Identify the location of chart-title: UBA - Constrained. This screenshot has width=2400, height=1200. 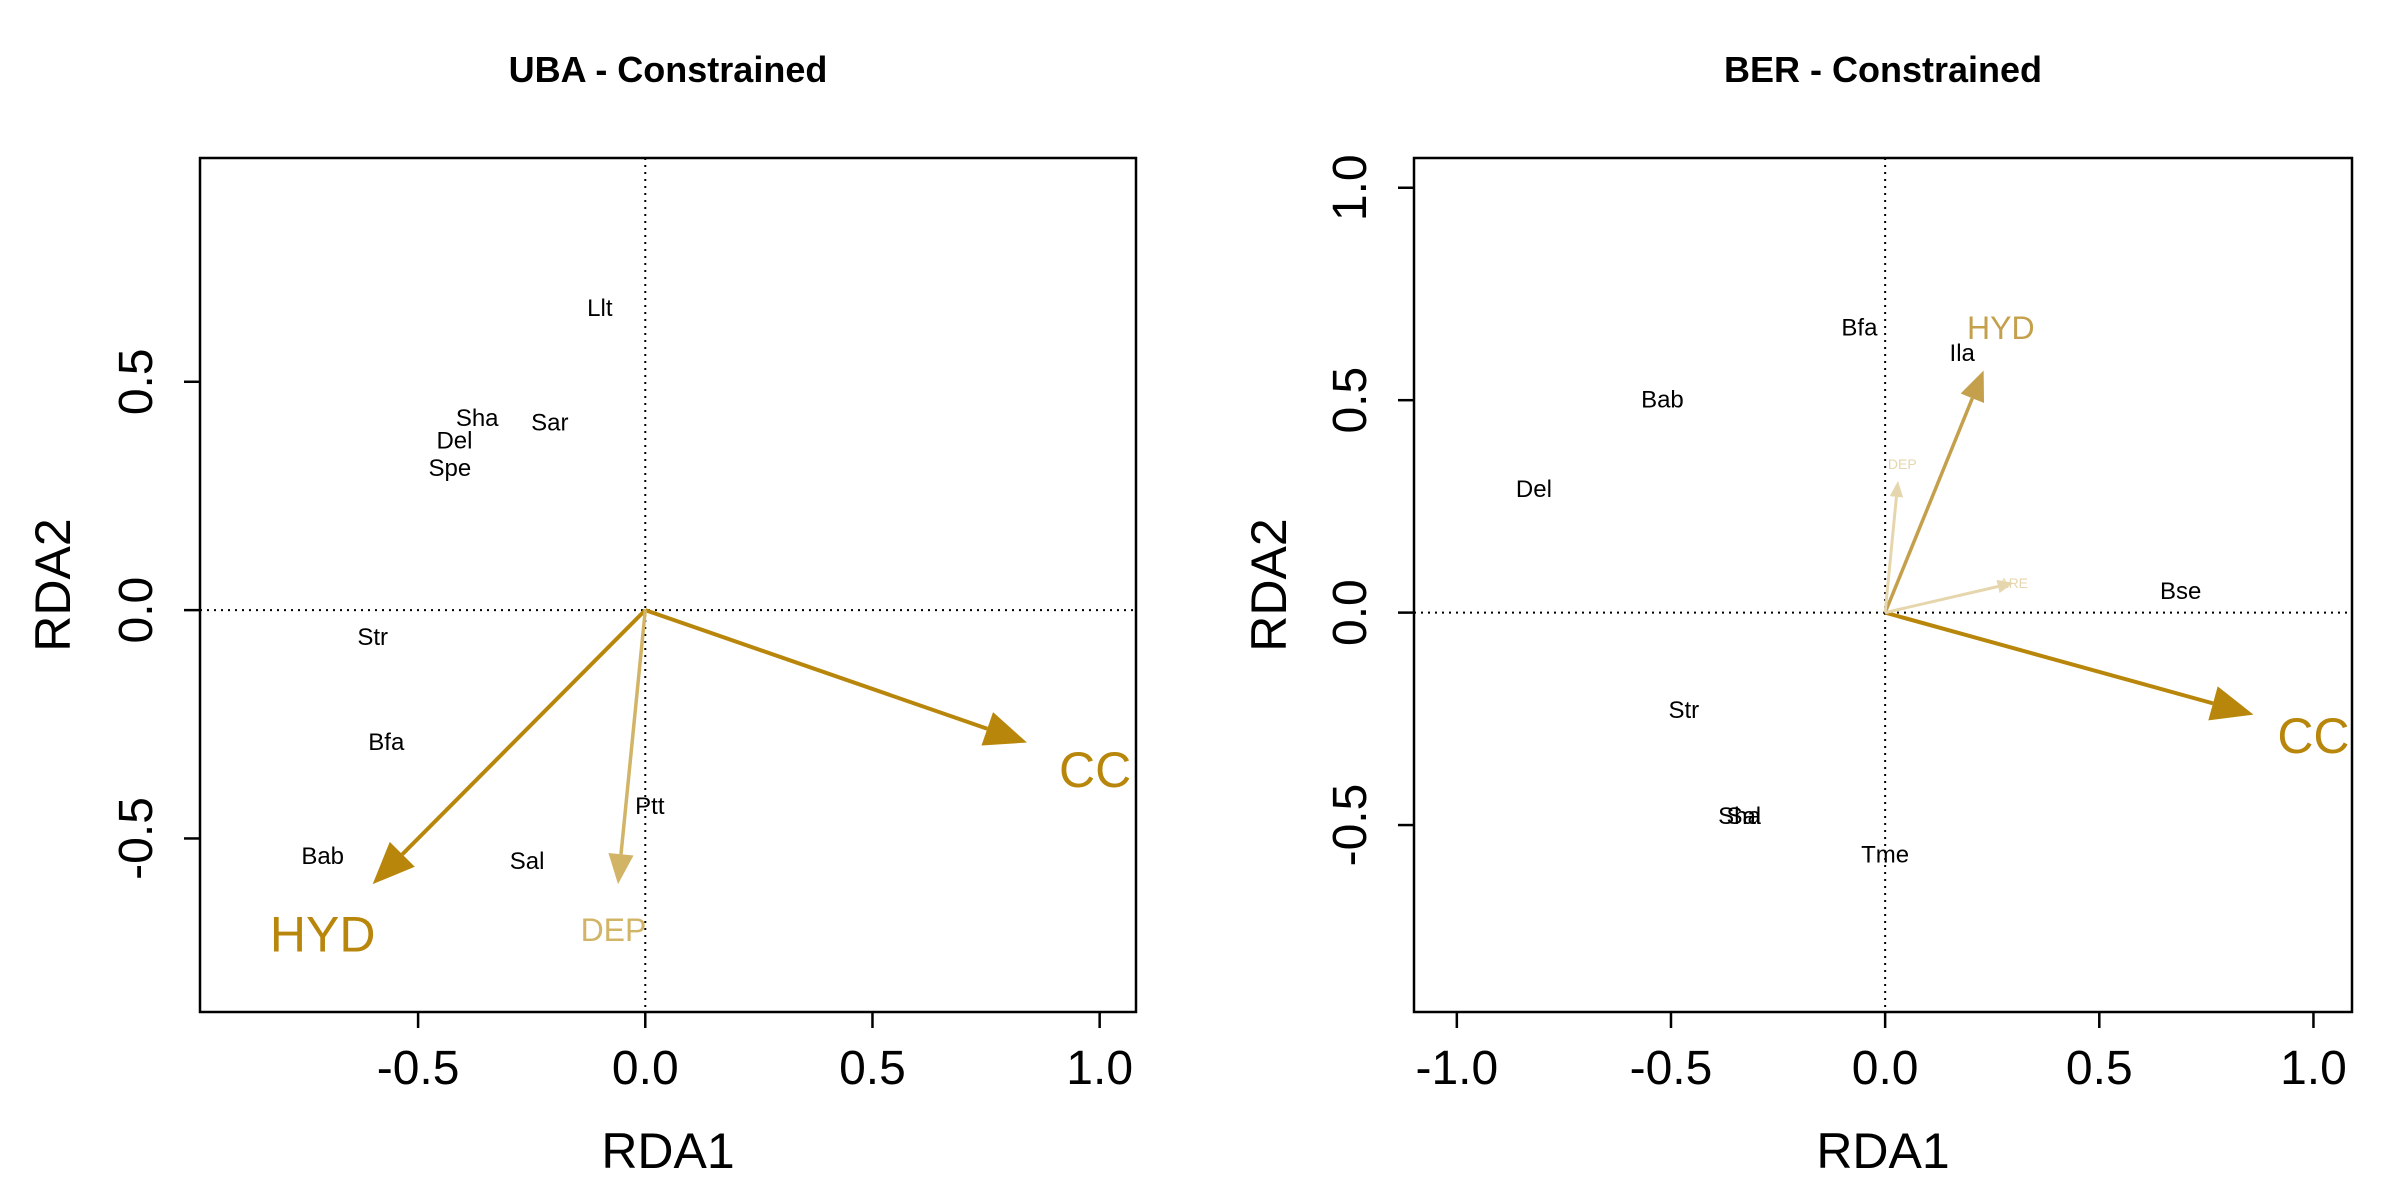
(668, 69).